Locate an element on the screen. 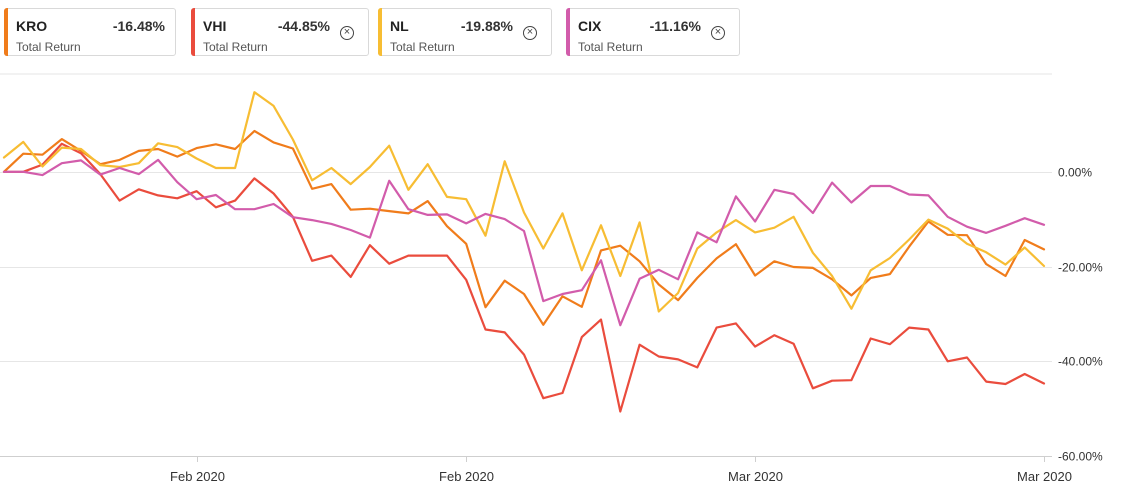 The height and width of the screenshot is (493, 1129). legend-card-kro: KRO -16.48% Total Return is located at coordinates (90, 32).